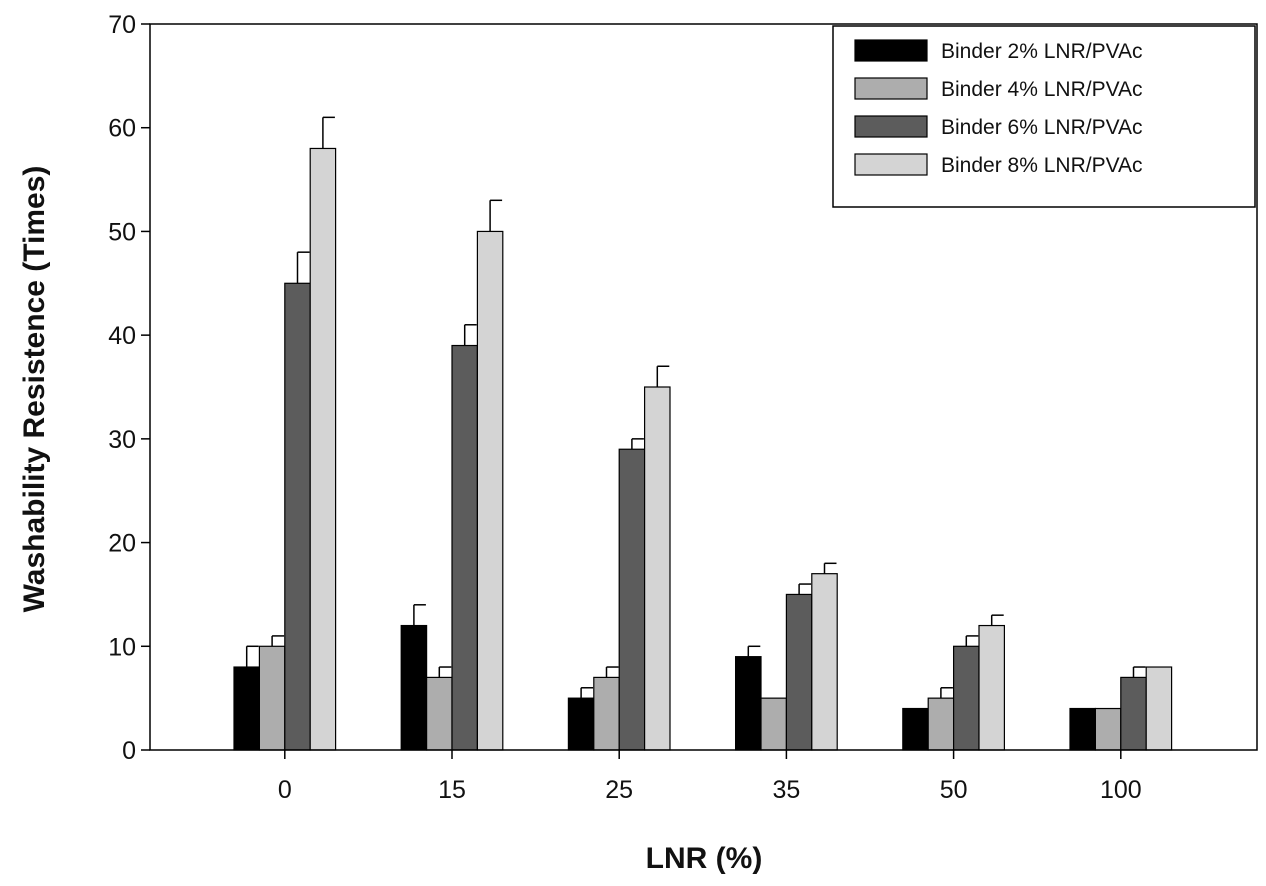 Image resolution: width=1266 pixels, height=886 pixels. Describe the element at coordinates (1042, 51) in the screenshot. I see `legend-label-1: Binder 2% LNR/PVAc` at that location.